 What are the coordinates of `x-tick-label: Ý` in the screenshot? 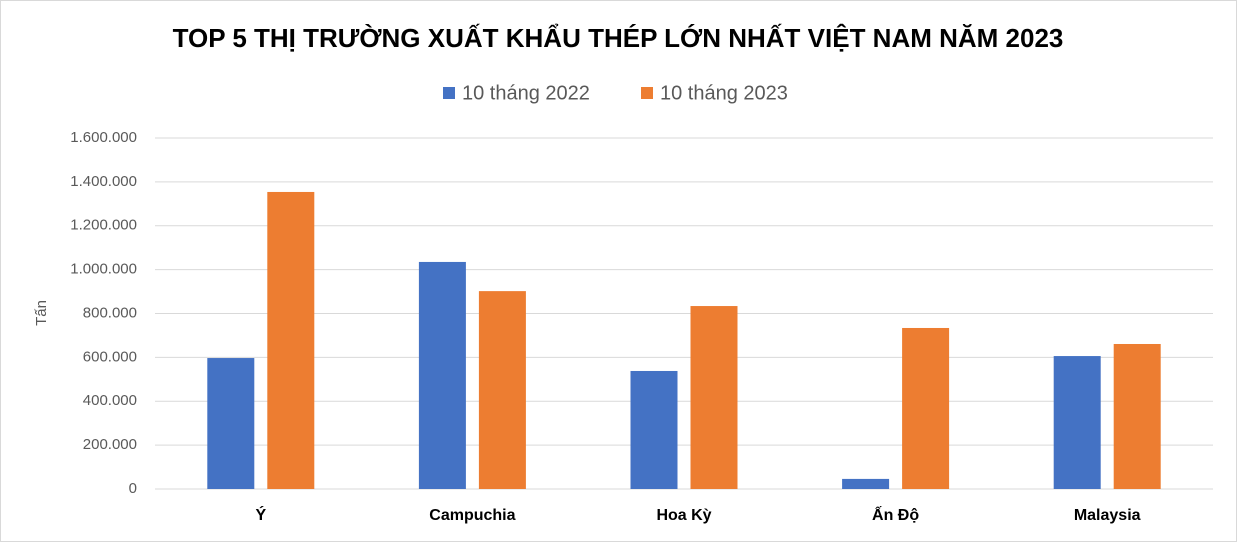 It's located at (260, 514).